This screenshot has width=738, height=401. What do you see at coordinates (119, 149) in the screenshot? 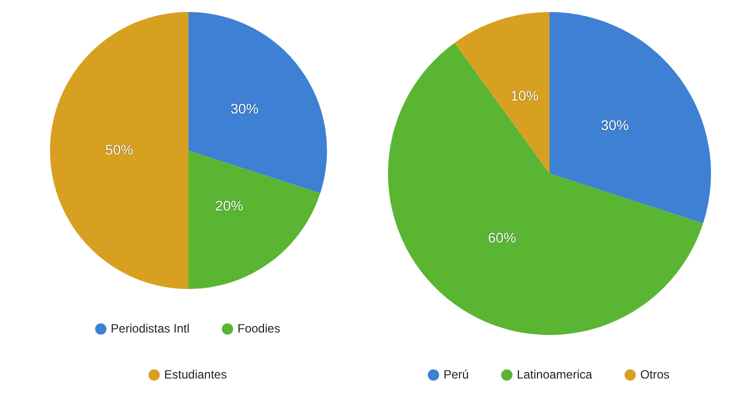
I see `data-label: 50%` at bounding box center [119, 149].